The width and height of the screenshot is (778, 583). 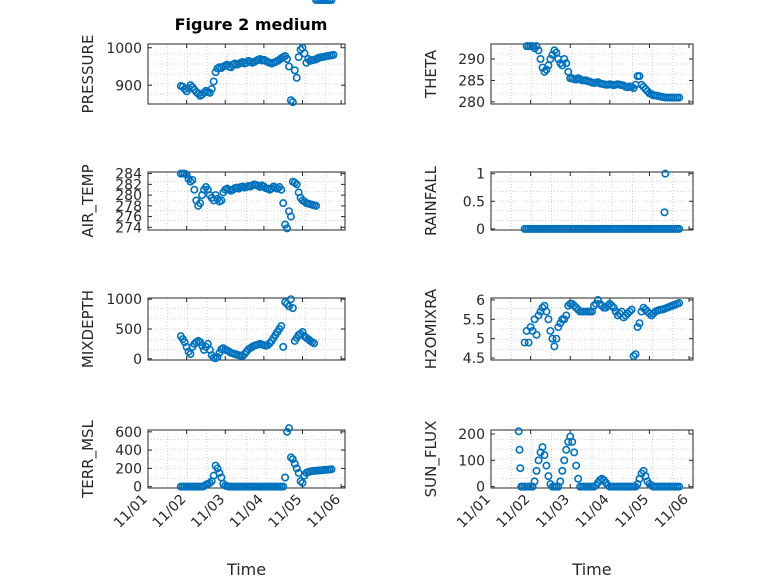 I want to click on y-tick-label: 6, so click(x=480, y=301).